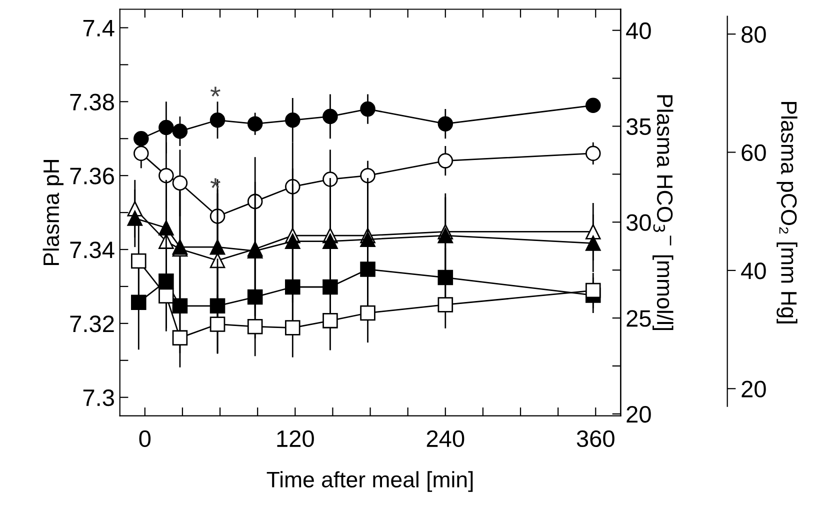 The image size is (821, 514). What do you see at coordinates (754, 153) in the screenshot?
I see `y3-tick-label: 60` at bounding box center [754, 153].